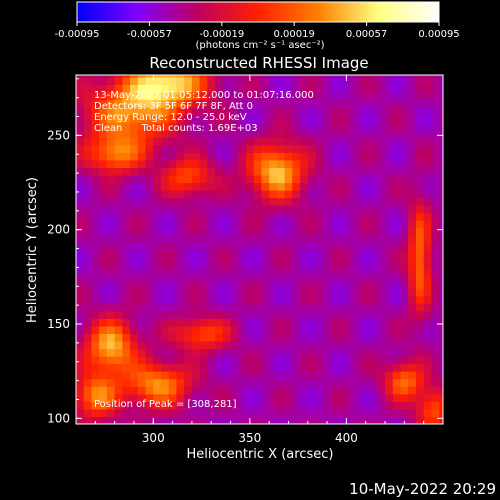 The width and height of the screenshot is (500, 500). Describe the element at coordinates (149, 34) in the screenshot. I see `colorbar-tick-label: -0.00057` at that location.